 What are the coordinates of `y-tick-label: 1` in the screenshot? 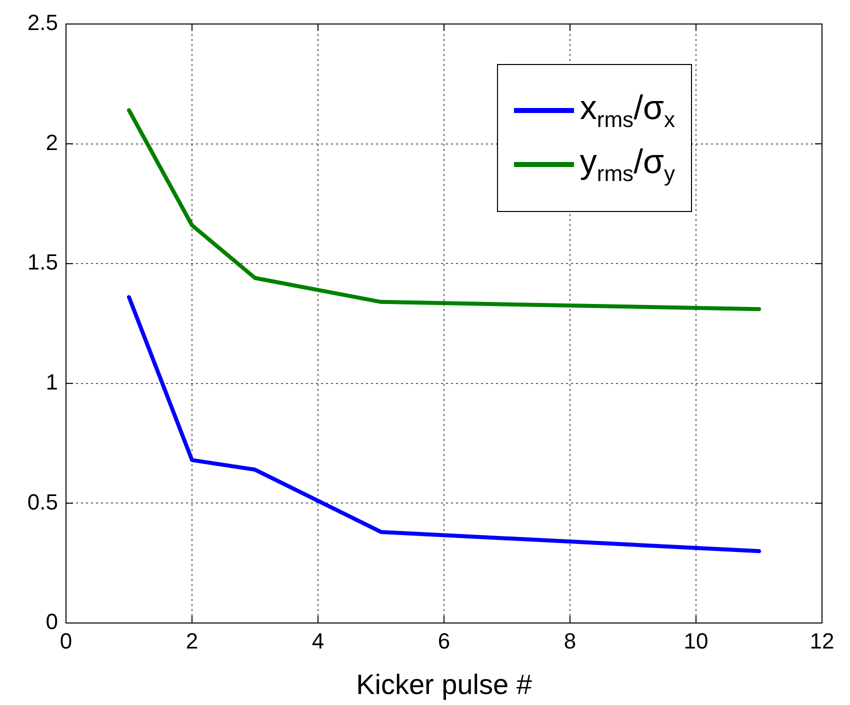 It's located at (52, 381).